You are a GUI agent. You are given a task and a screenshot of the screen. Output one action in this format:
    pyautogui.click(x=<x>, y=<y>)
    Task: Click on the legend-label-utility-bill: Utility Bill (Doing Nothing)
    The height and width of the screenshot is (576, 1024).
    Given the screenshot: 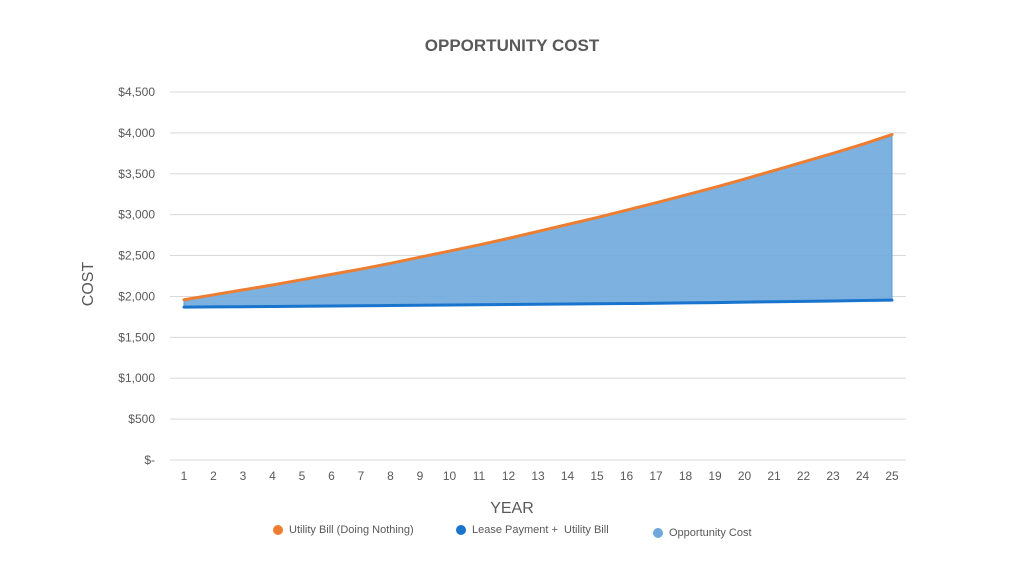 What is the action you would take?
    pyautogui.click(x=351, y=530)
    